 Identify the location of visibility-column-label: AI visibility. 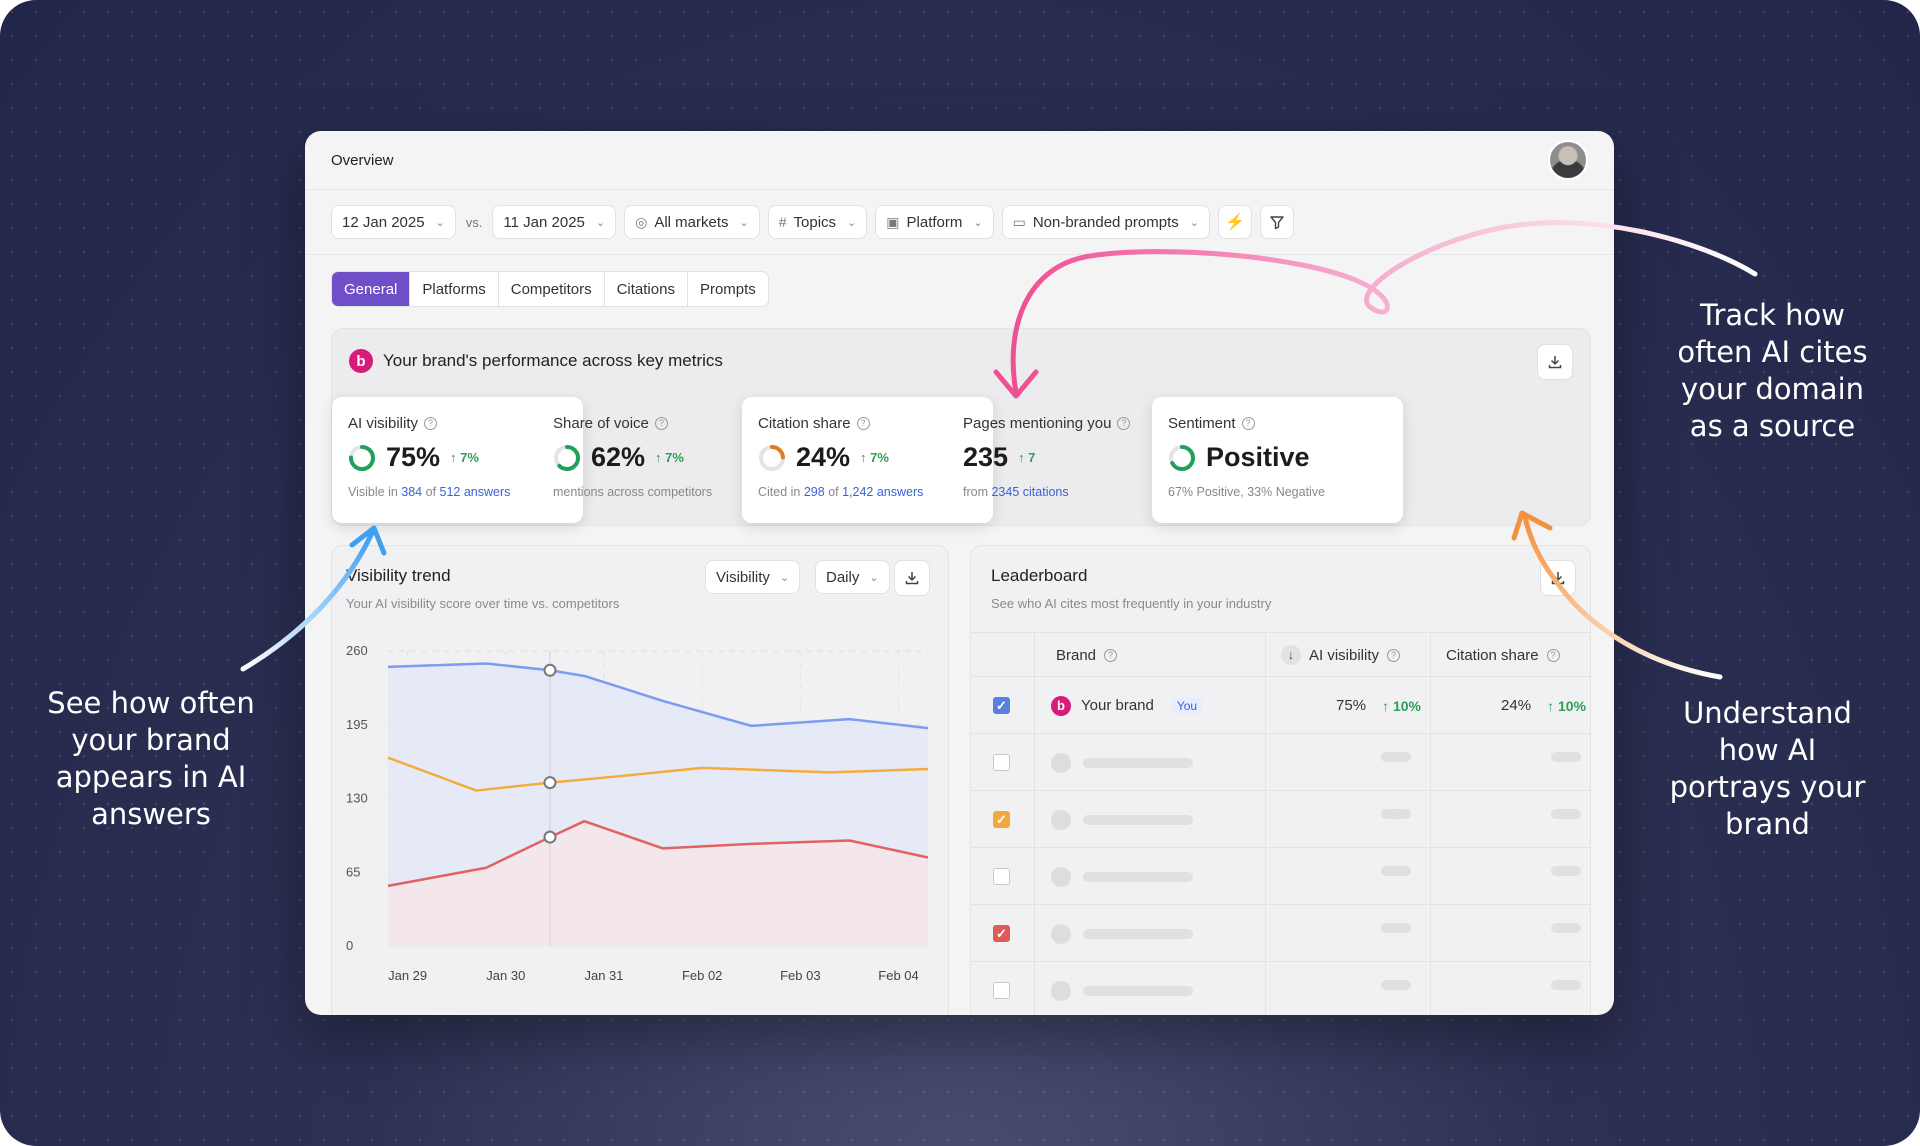
(1344, 655).